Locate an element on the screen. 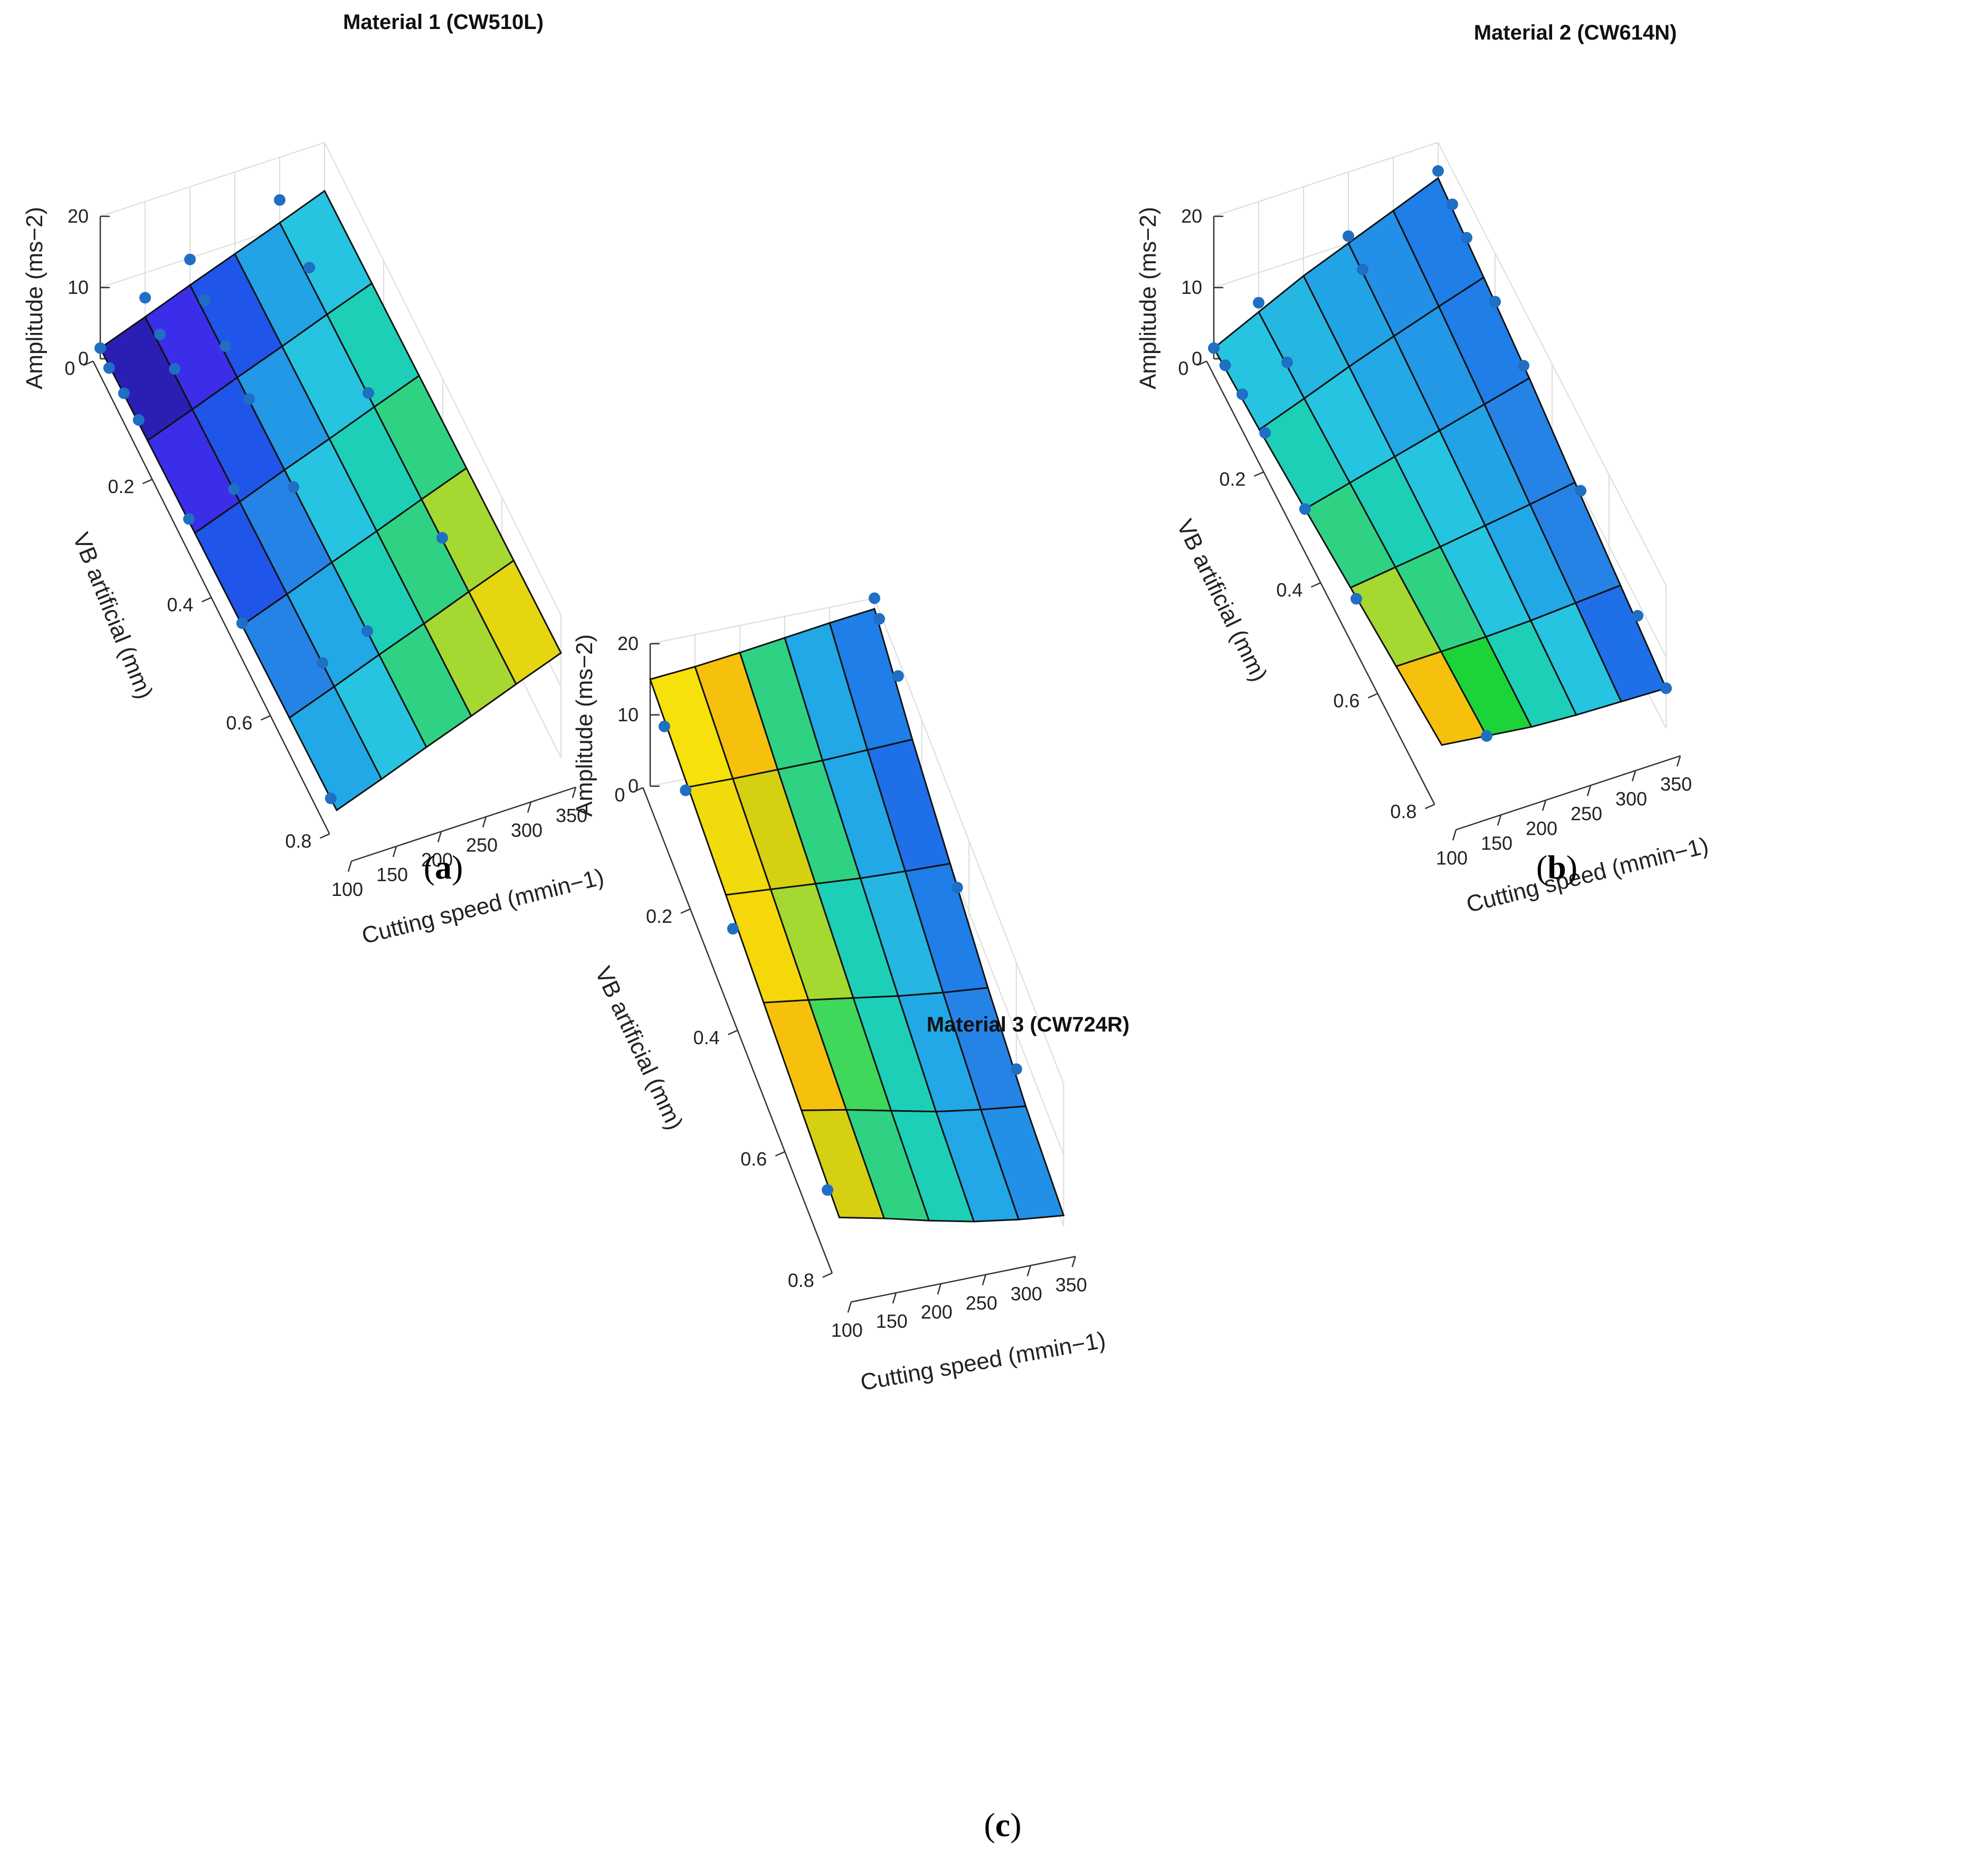  caption-letter: c is located at coordinates (1002, 1825).